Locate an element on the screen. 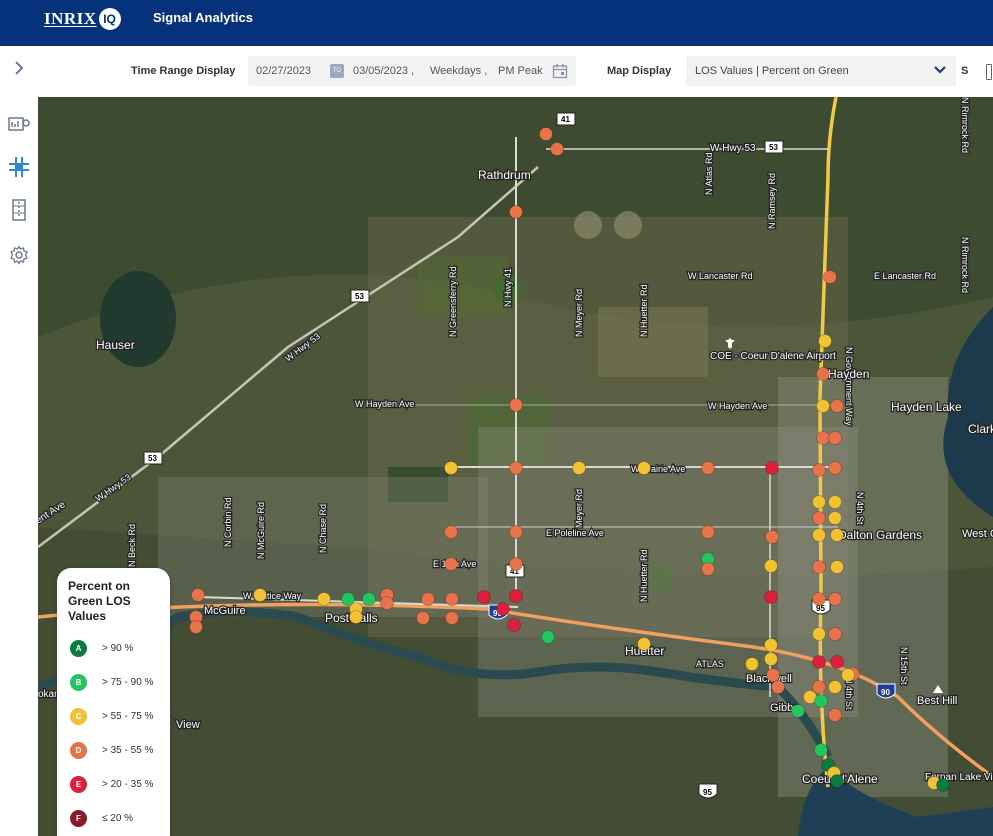 Image resolution: width=993 pixels, height=836 pixels. expand-chevron-icon is located at coordinates (19, 68).